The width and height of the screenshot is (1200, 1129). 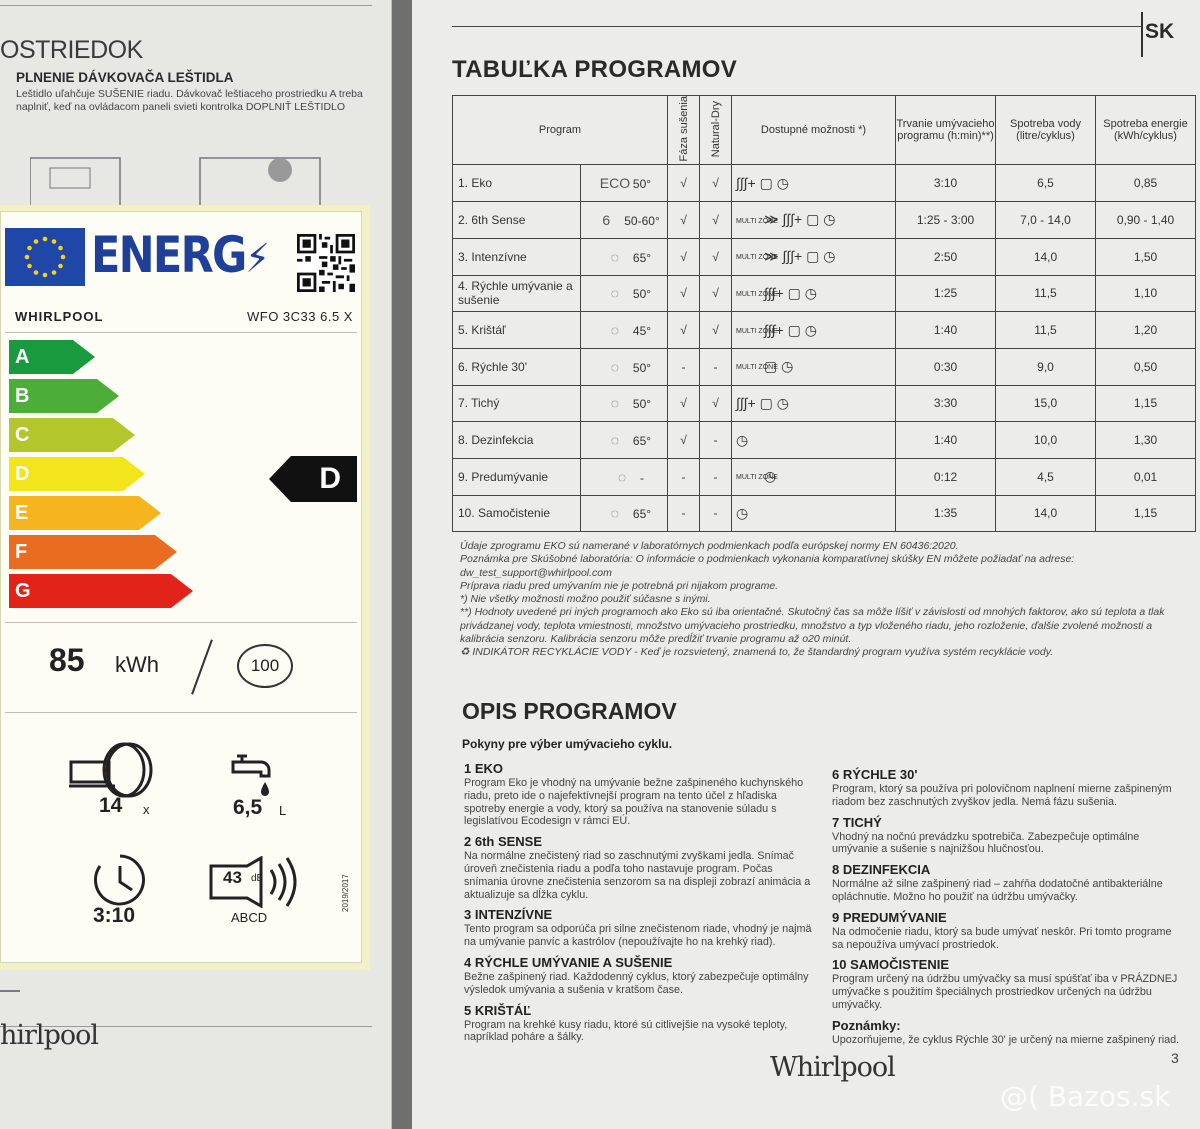 What do you see at coordinates (715, 130) in the screenshot?
I see `header-natural-dry: Natural-Dry` at bounding box center [715, 130].